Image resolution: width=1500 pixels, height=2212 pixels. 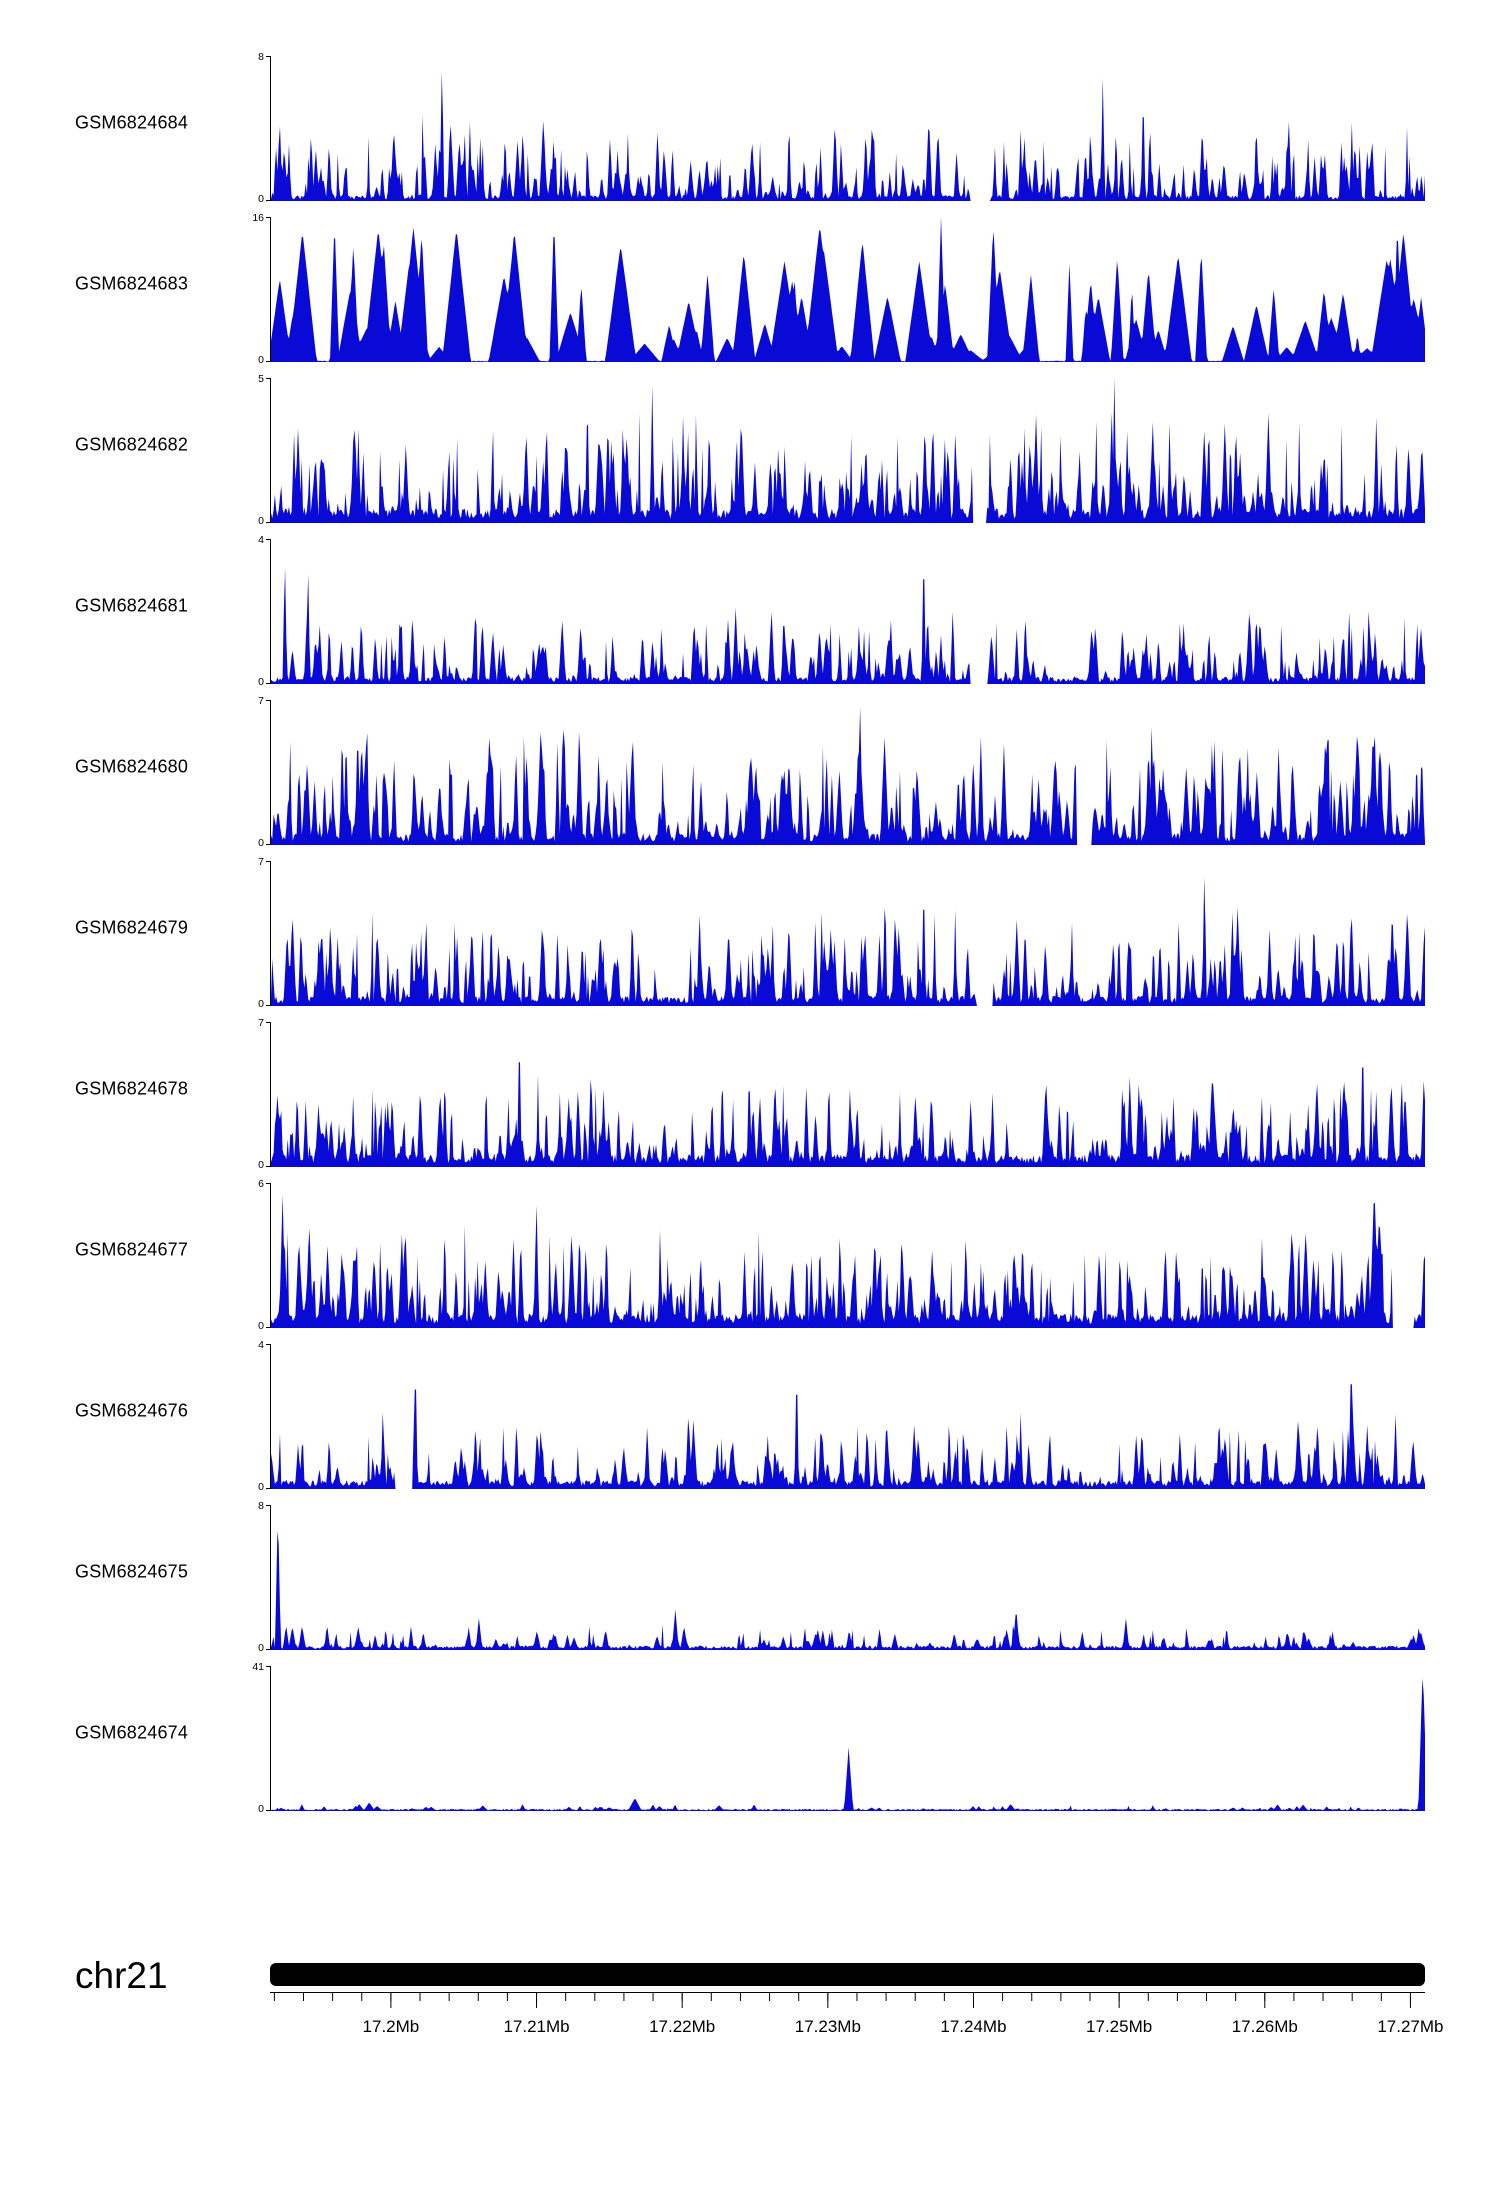 I want to click on svg-text: 17.2Mb, so click(x=391, y=2026).